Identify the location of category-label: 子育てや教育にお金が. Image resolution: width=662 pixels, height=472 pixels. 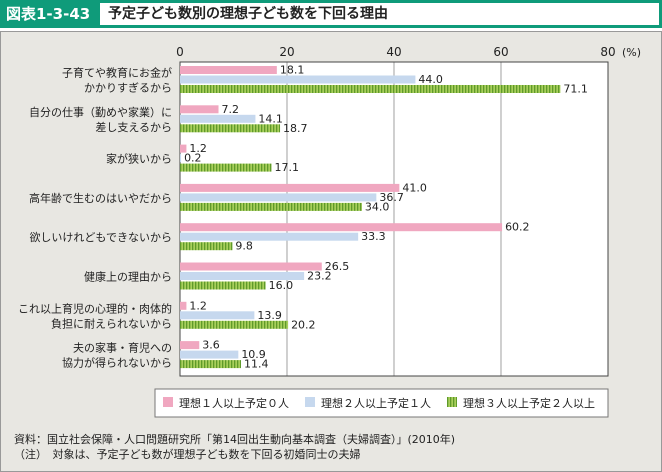
(117, 73).